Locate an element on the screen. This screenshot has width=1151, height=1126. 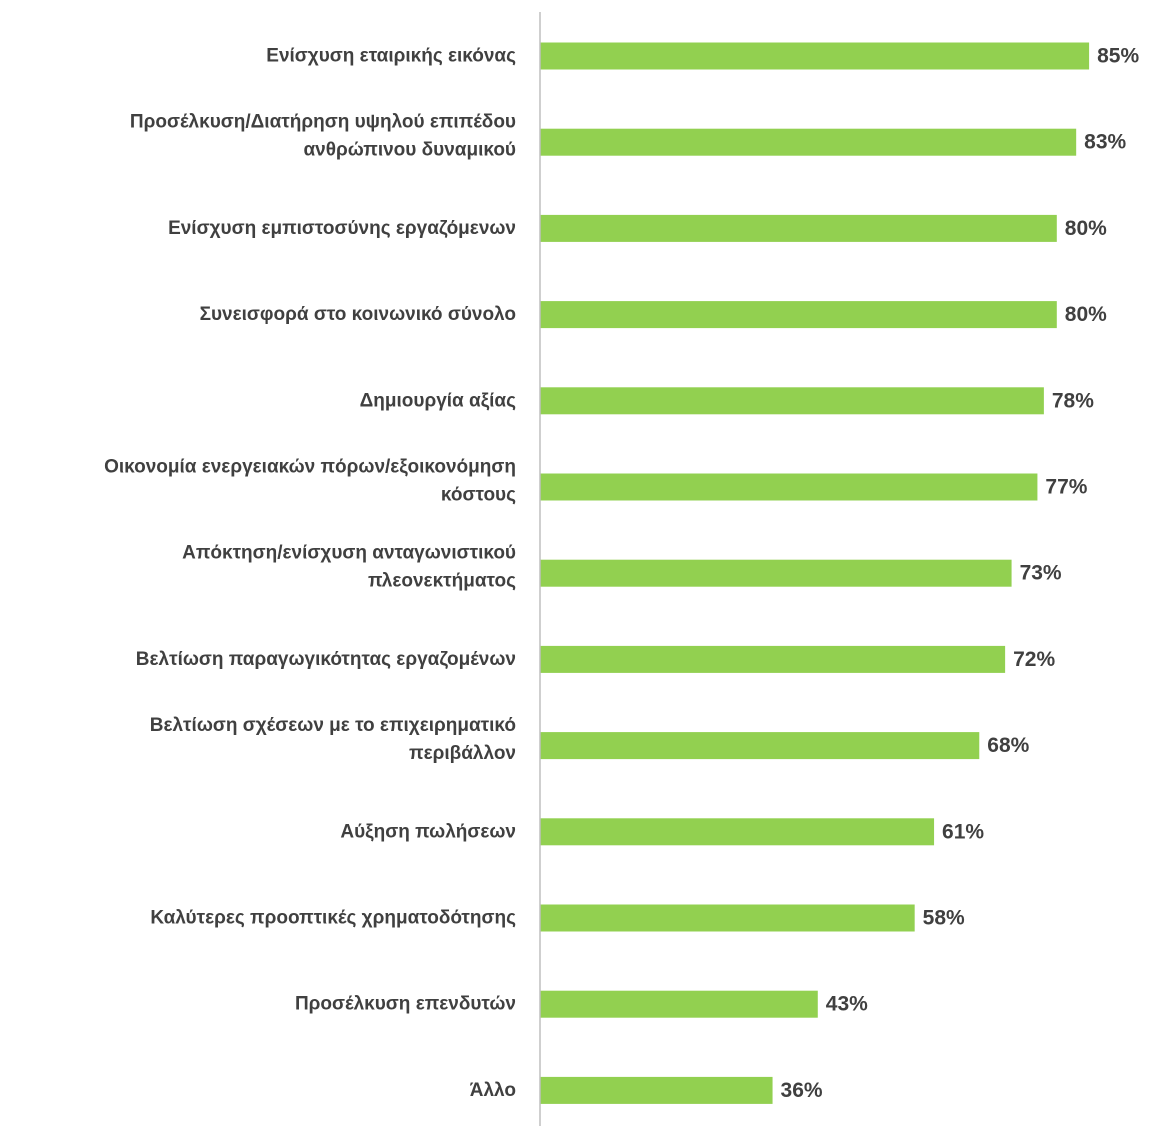
category-label-9-line-2: περιβάλλον is located at coordinates (462, 753).